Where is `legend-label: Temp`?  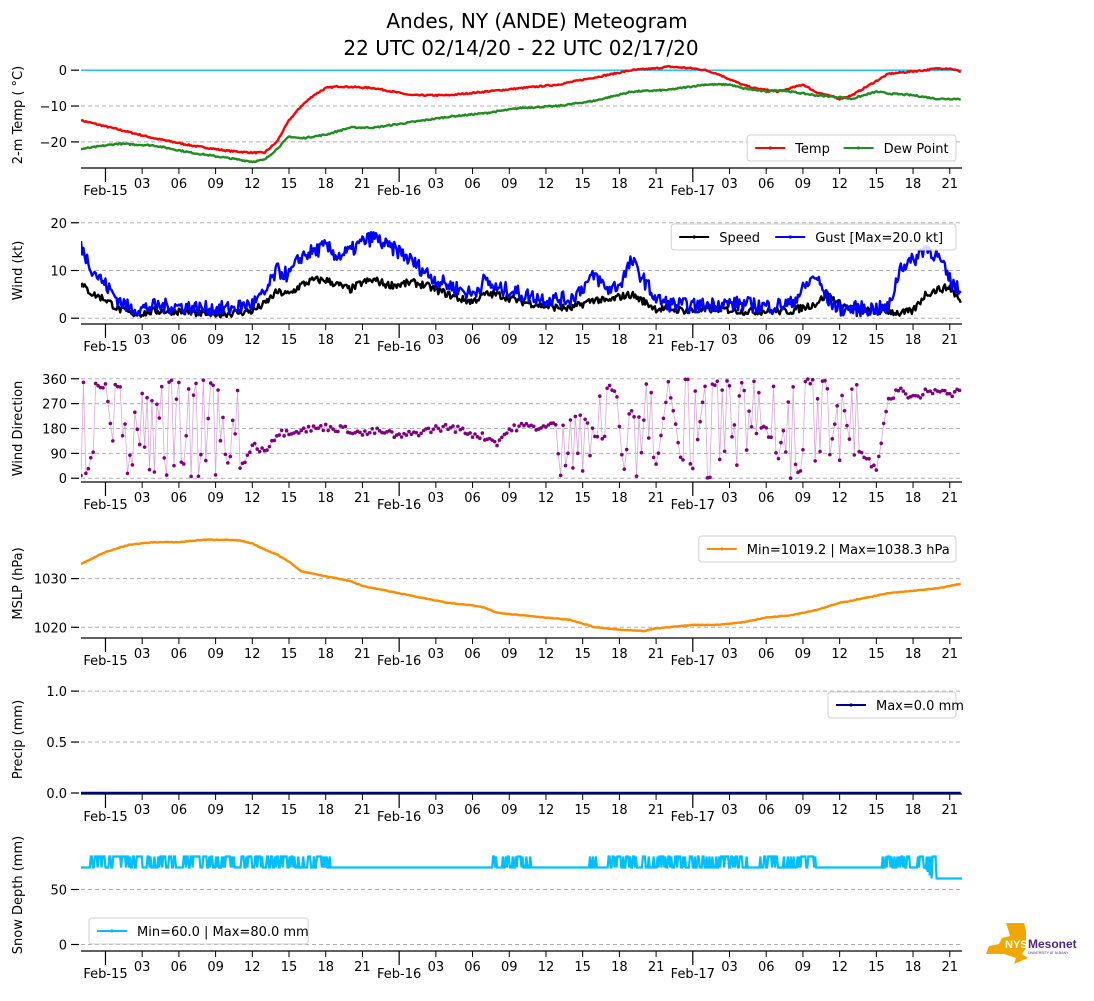 legend-label: Temp is located at coordinates (812, 149).